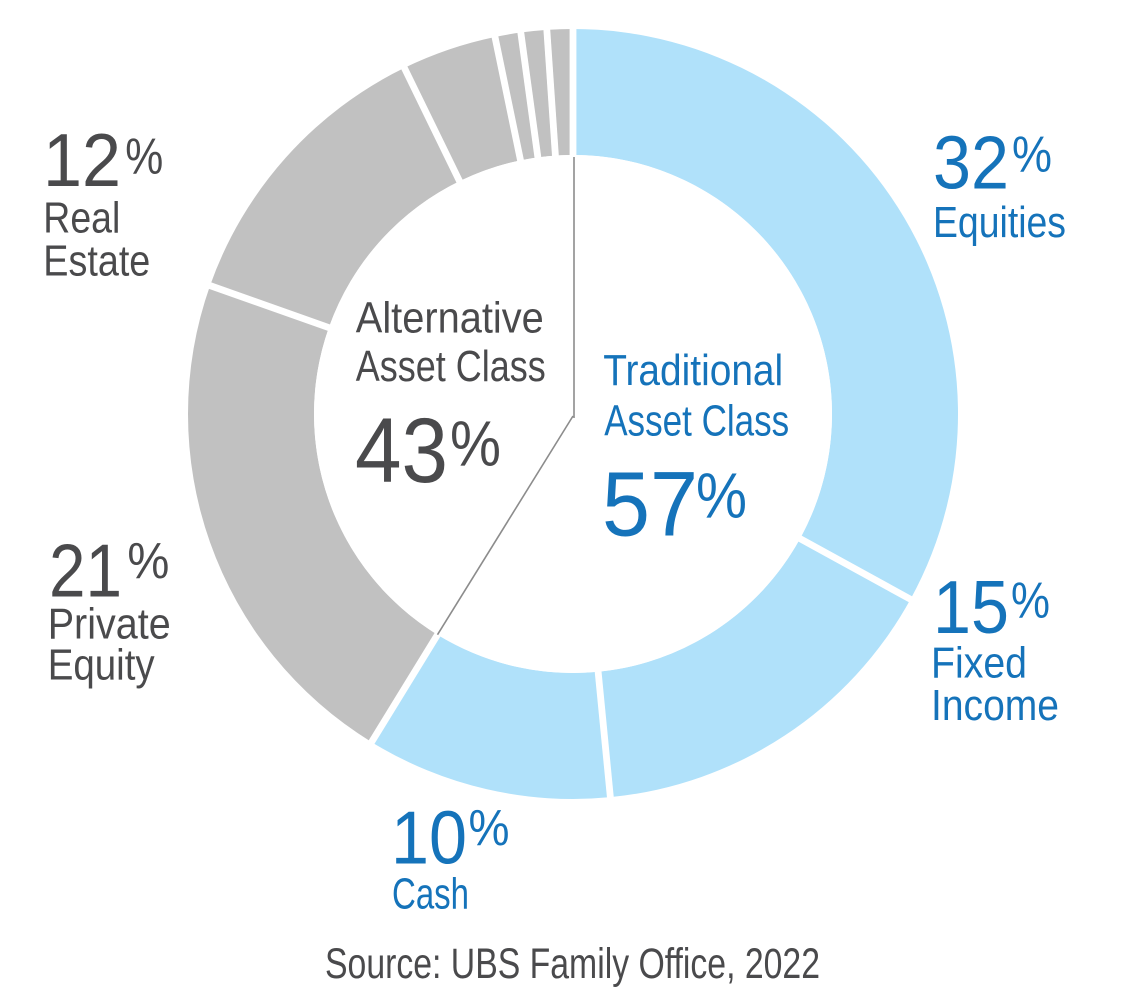 The height and width of the screenshot is (1008, 1141). I want to click on svg-text: Real, so click(81, 218).